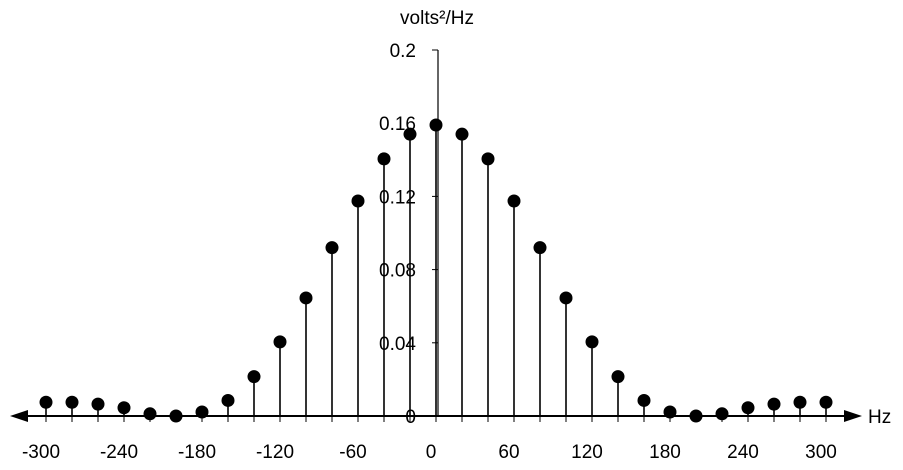 Image resolution: width=903 pixels, height=470 pixels. What do you see at coordinates (397, 344) in the screenshot?
I see `y-tick-label: 0.04` at bounding box center [397, 344].